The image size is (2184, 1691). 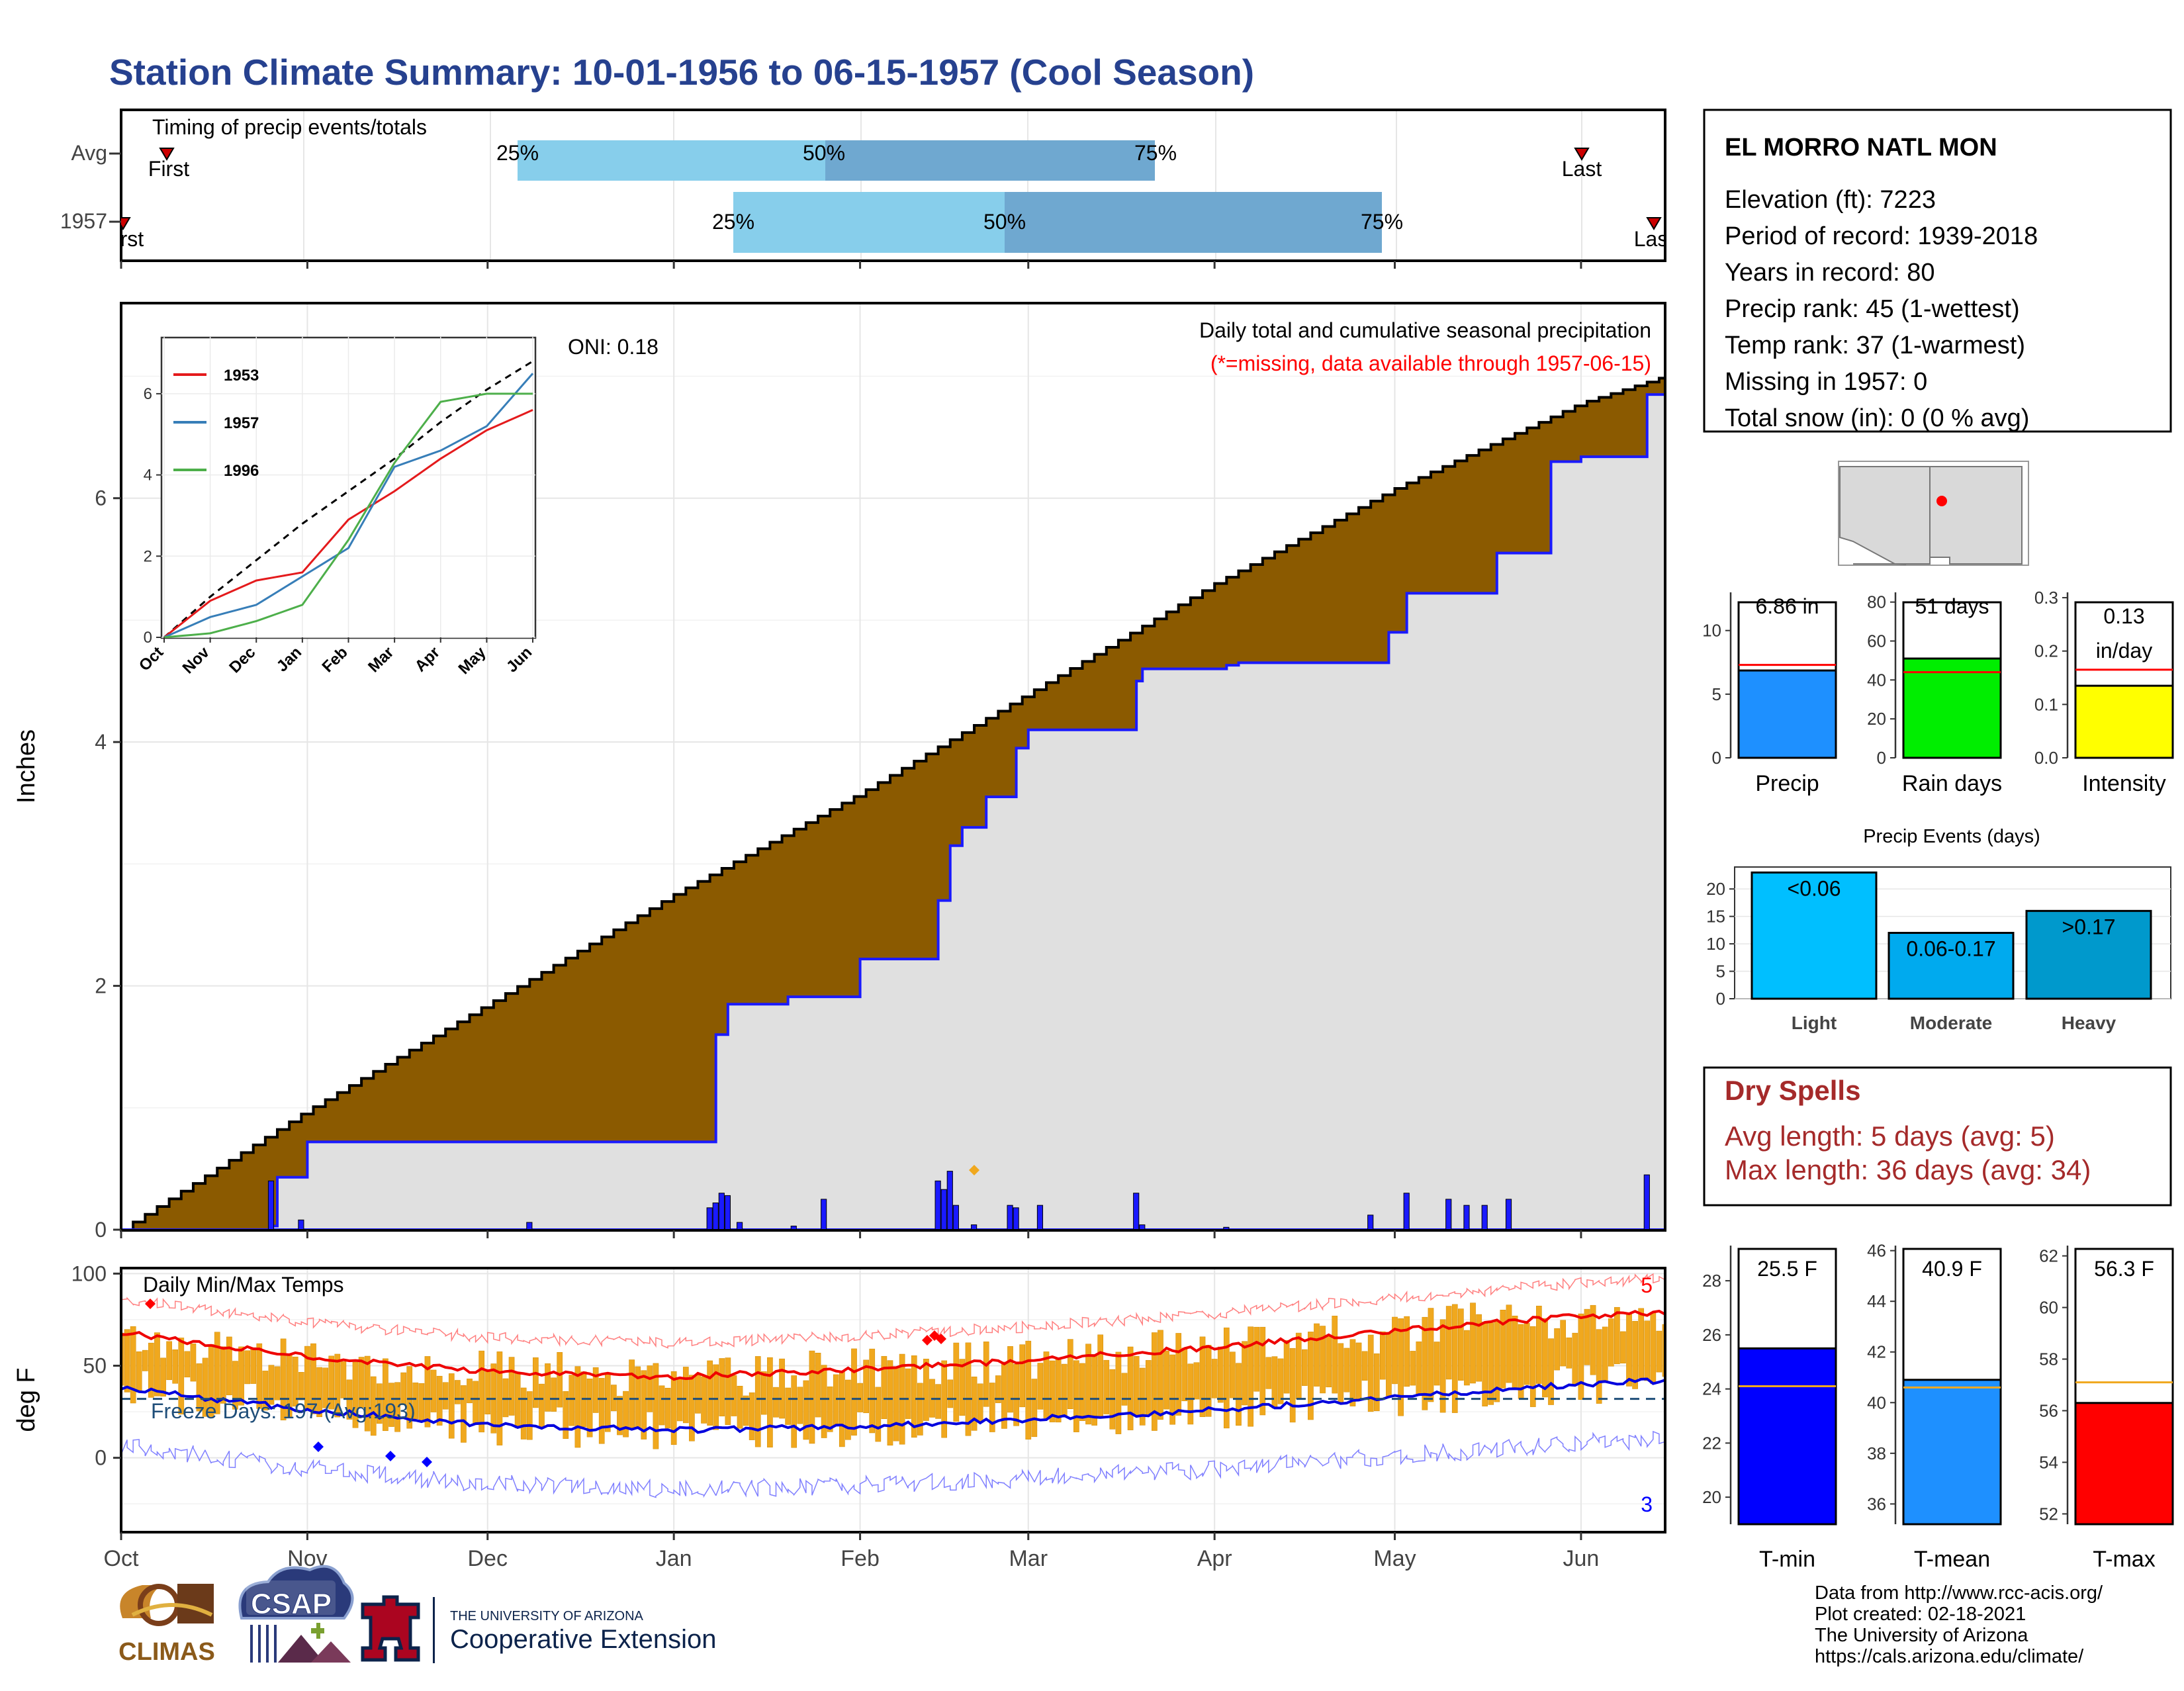 What do you see at coordinates (1934, 1406) in the screenshot?
I see `temp-summary-chart-t-mean: 36 38 40 42 44 46 40.9 F T-mean` at bounding box center [1934, 1406].